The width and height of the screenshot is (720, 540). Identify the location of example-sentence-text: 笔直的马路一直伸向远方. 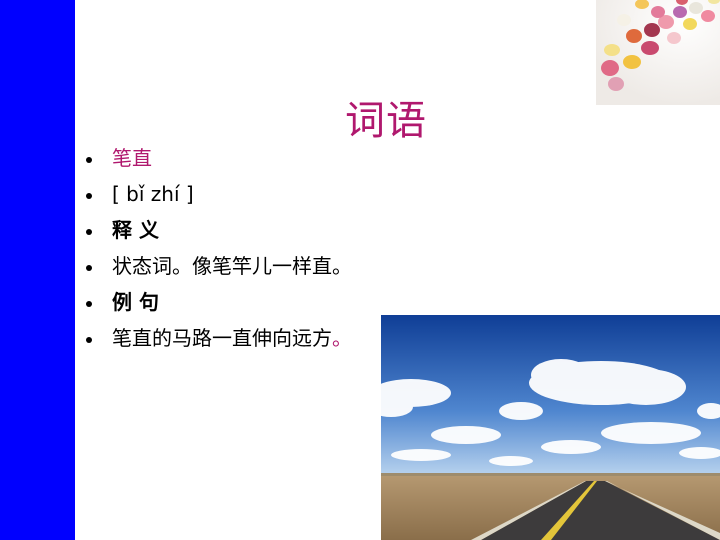
(222, 338).